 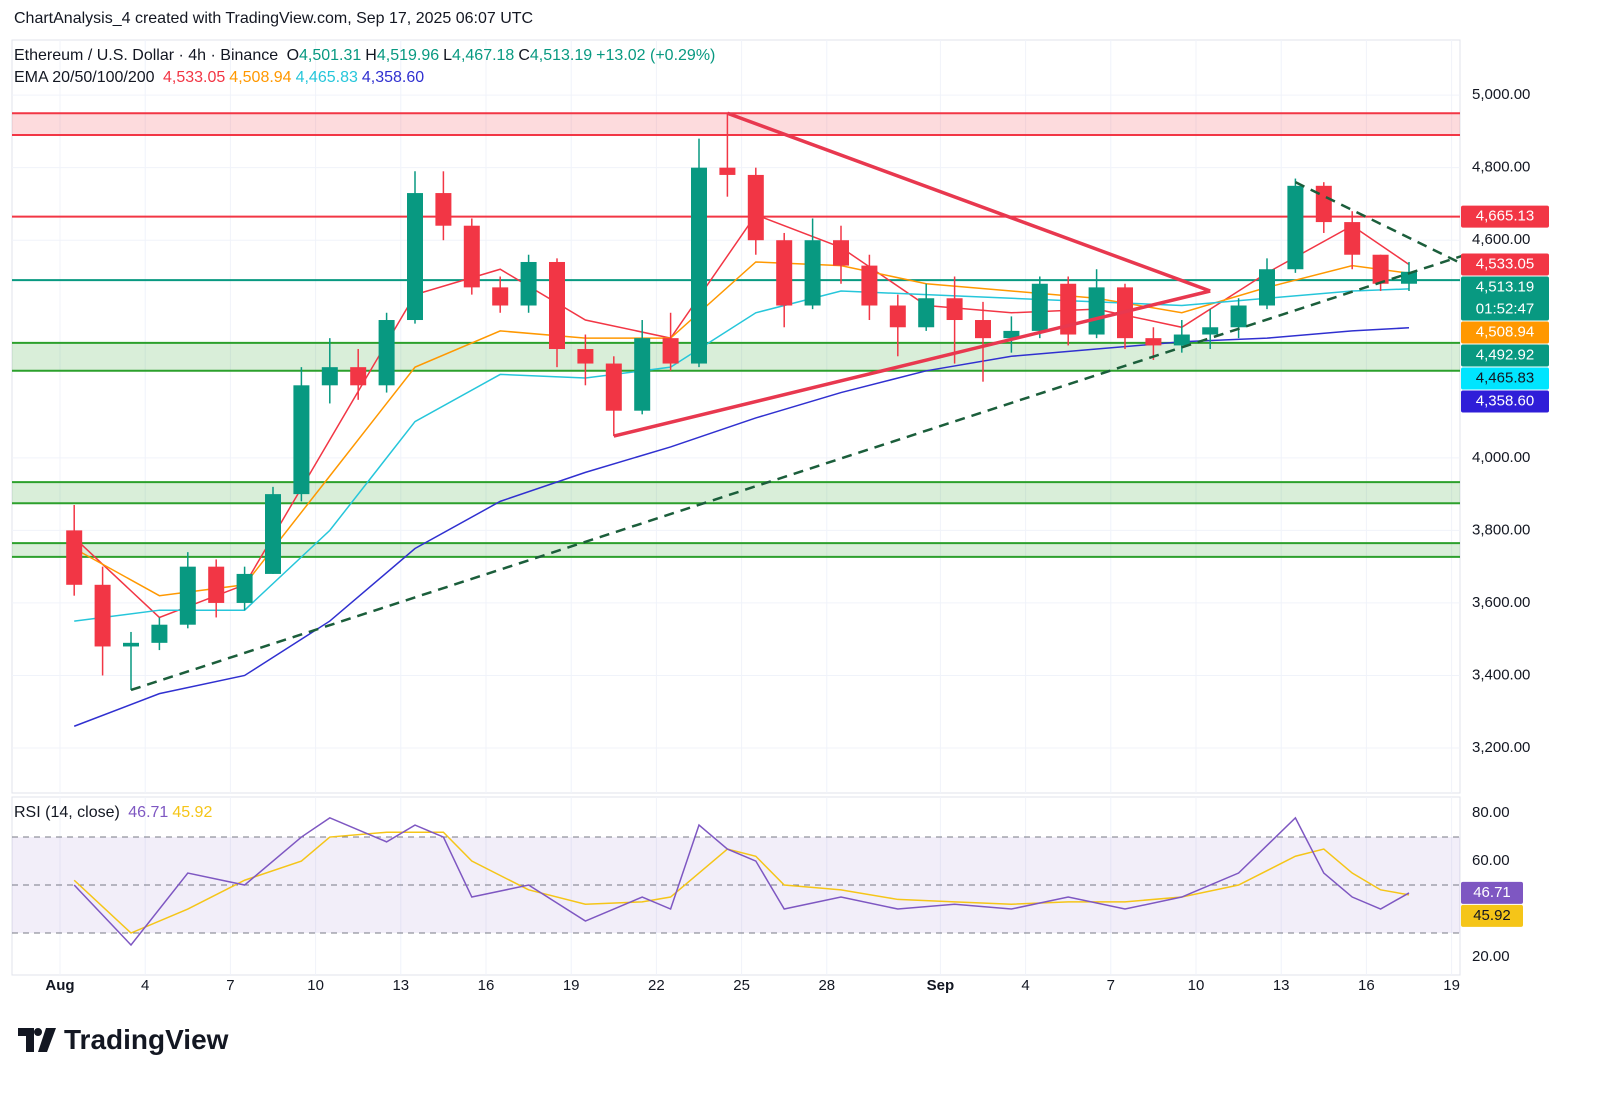 I want to click on y-tick-label: 4,600.00, so click(x=1501, y=239).